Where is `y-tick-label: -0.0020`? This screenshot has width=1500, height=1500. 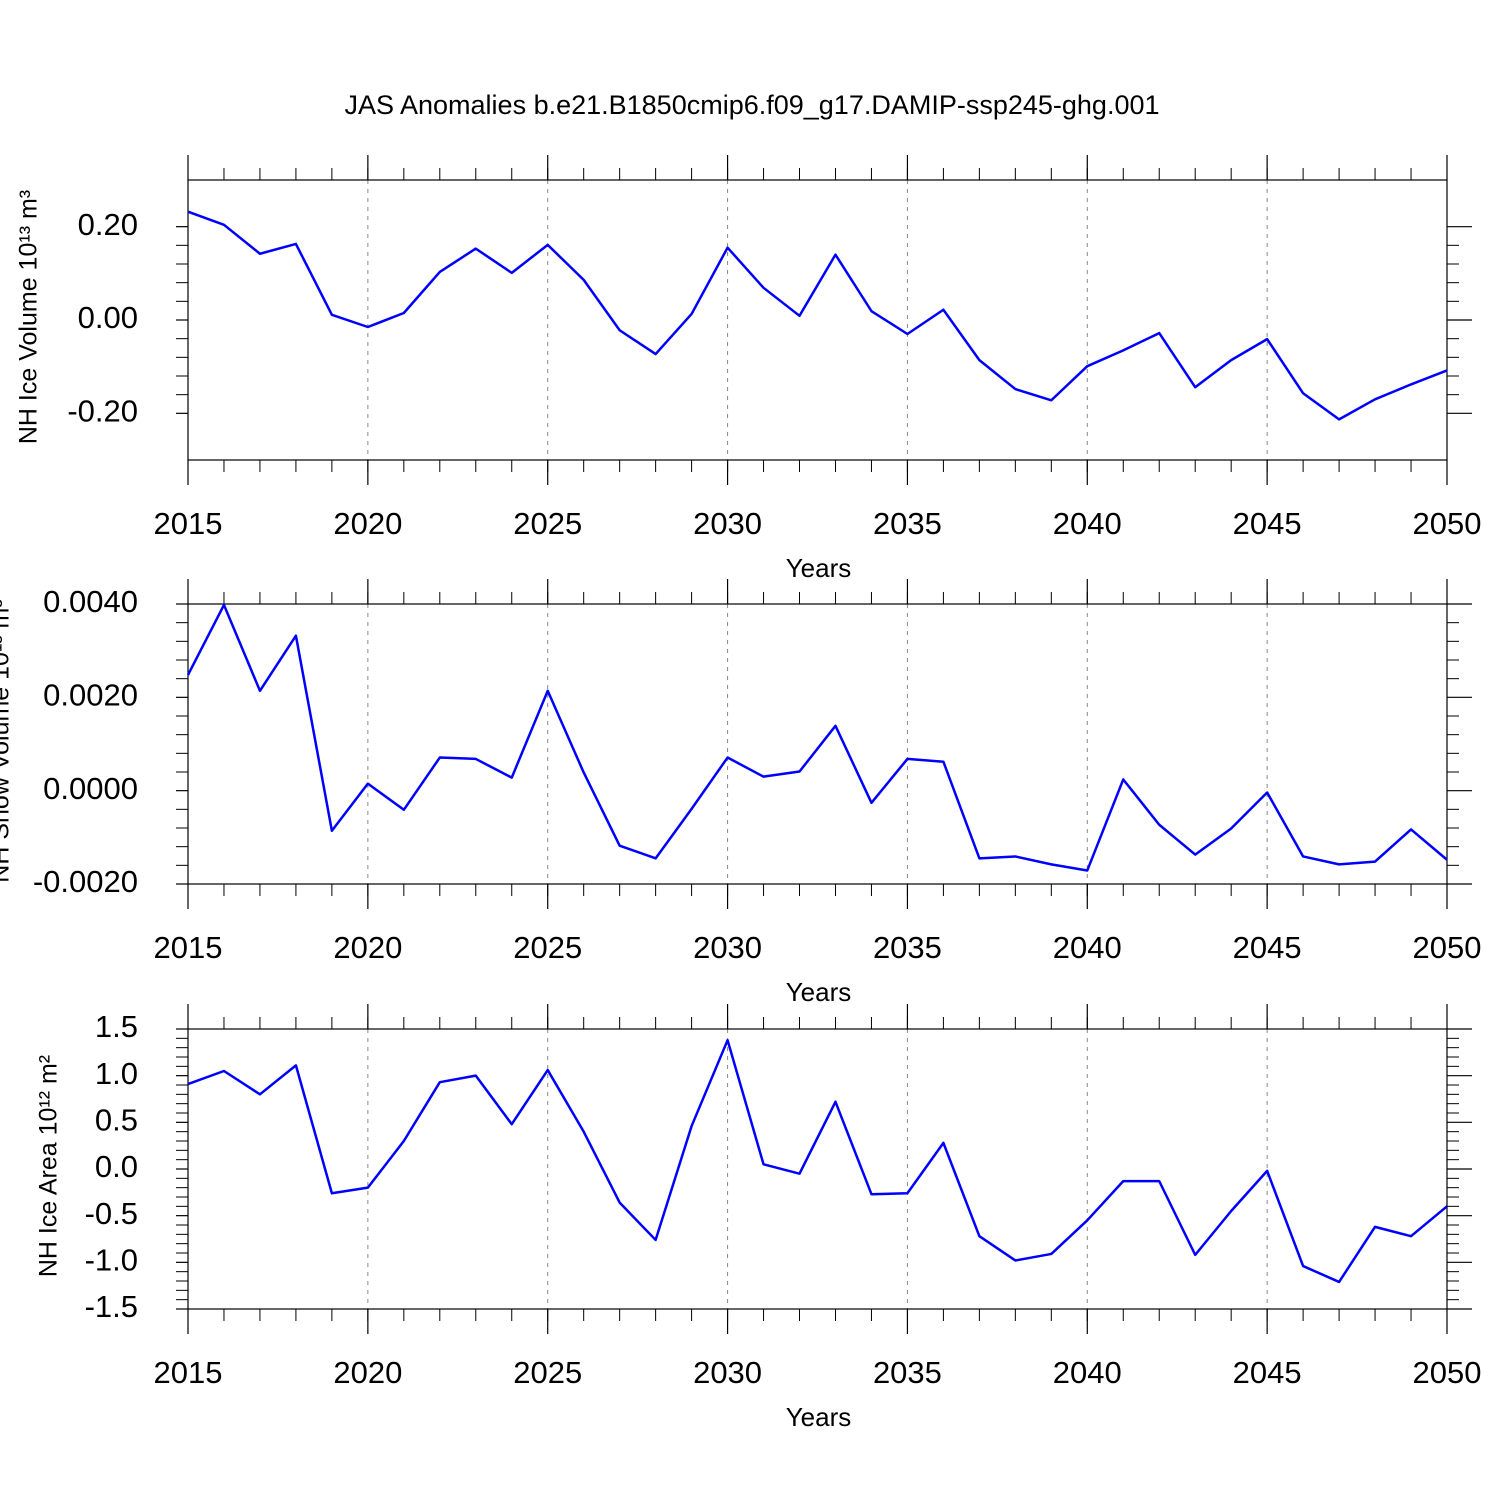
y-tick-label: -0.0020 is located at coordinates (85, 881).